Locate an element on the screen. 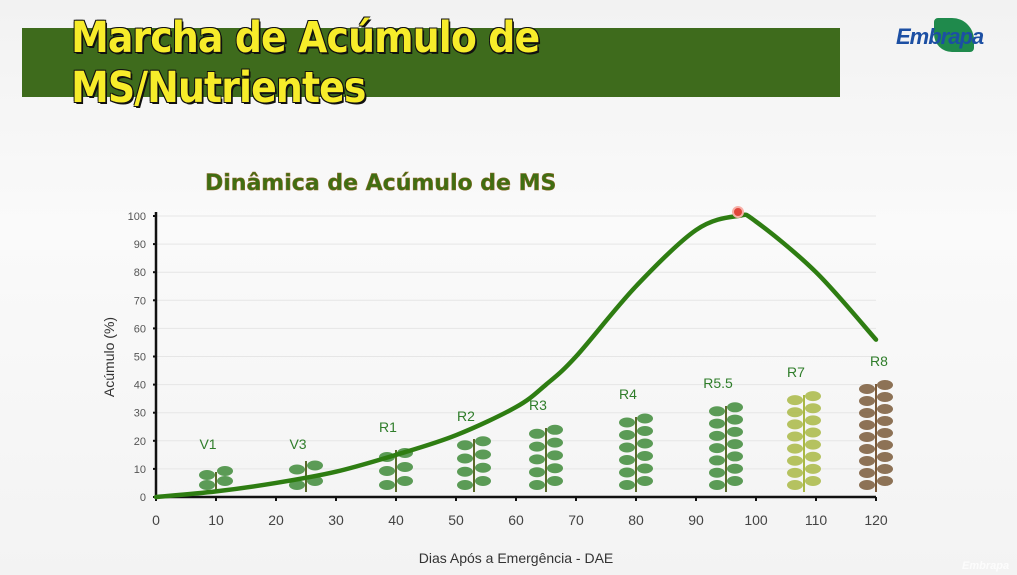  x-tick-label: 90 is located at coordinates (696, 520).